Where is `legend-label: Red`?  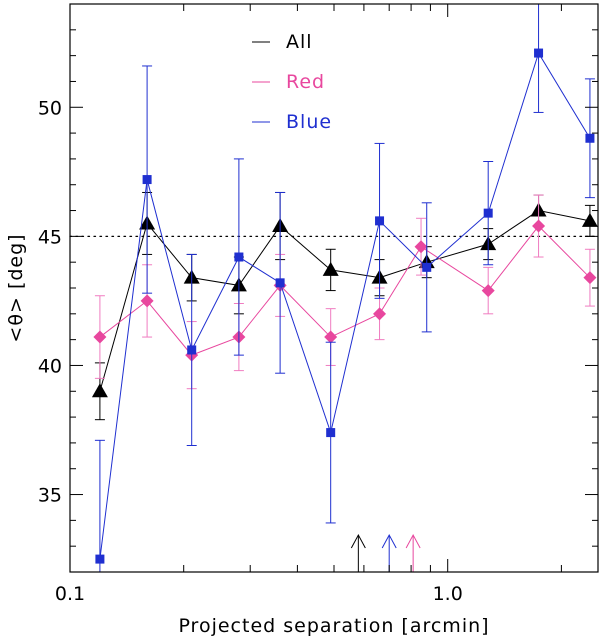
legend-label: Red is located at coordinates (305, 82).